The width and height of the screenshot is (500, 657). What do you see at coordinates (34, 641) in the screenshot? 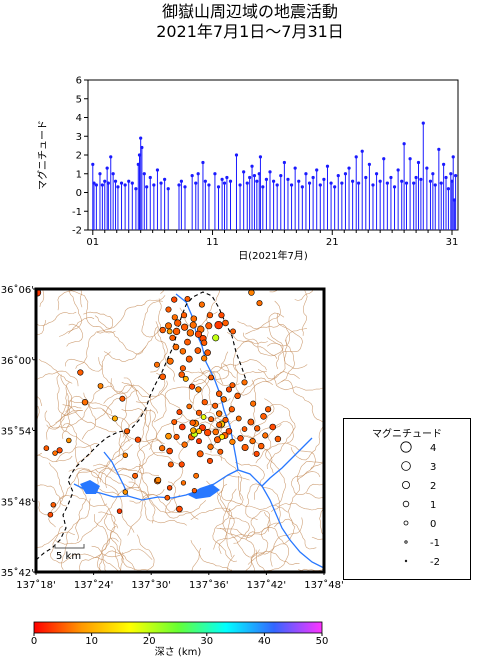
I see `colorbar-tick-label: 0` at bounding box center [34, 641].